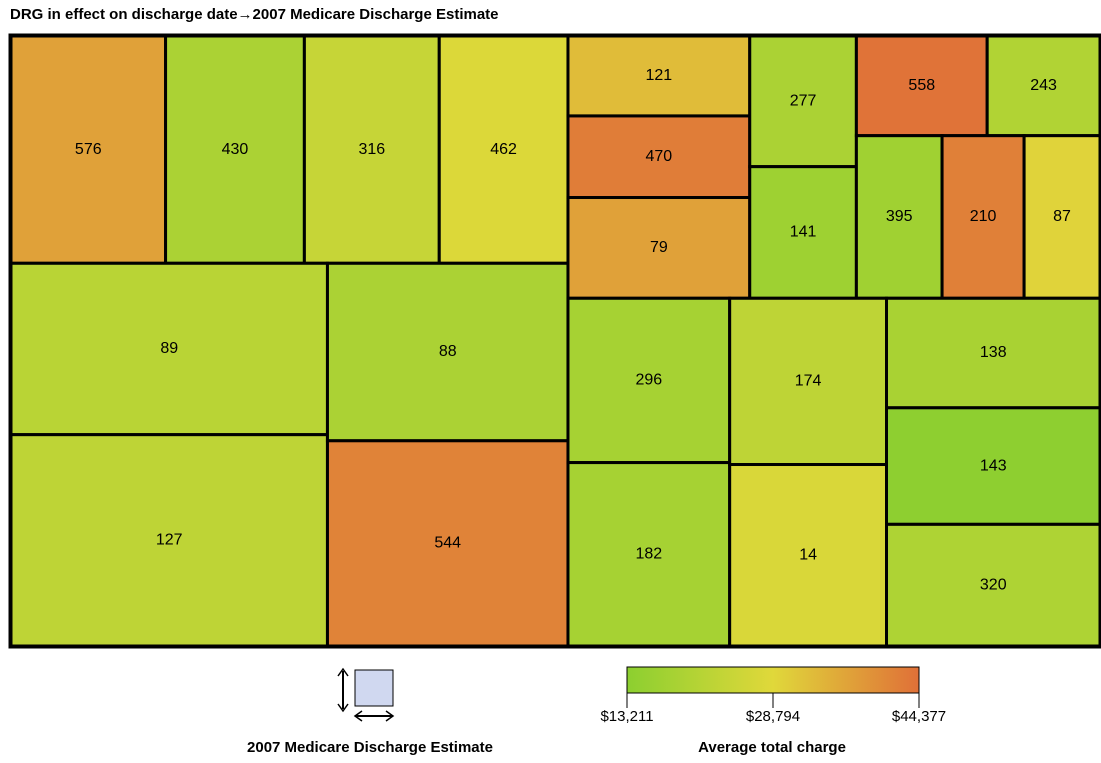 The image size is (1101, 763). I want to click on size-legend-icon, so click(366, 694).